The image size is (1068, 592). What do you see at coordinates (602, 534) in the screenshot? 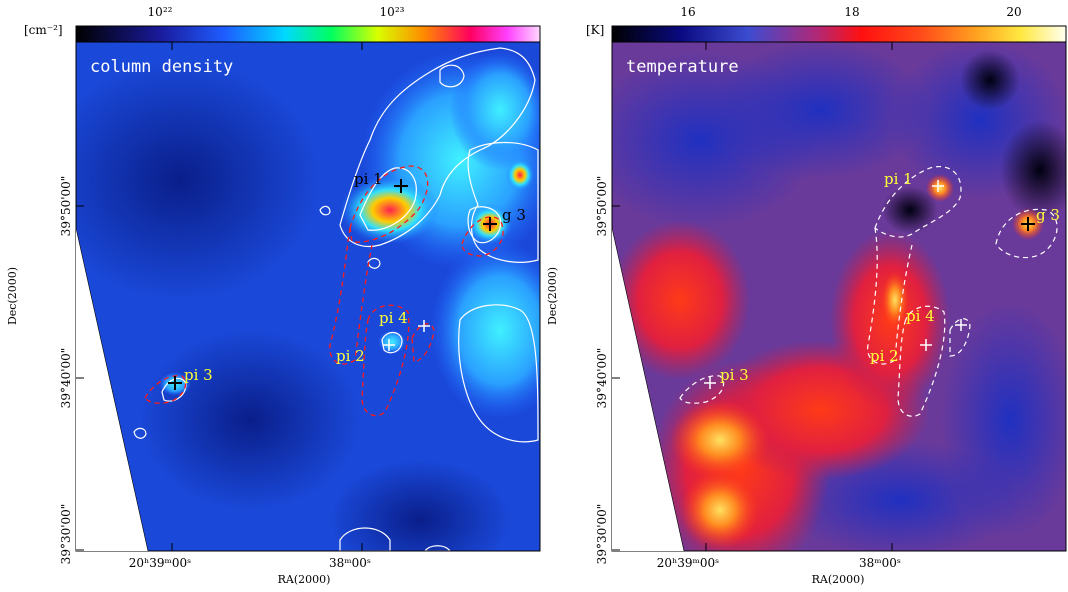
I see `right-dec-tick-3: 39°30'00"` at bounding box center [602, 534].